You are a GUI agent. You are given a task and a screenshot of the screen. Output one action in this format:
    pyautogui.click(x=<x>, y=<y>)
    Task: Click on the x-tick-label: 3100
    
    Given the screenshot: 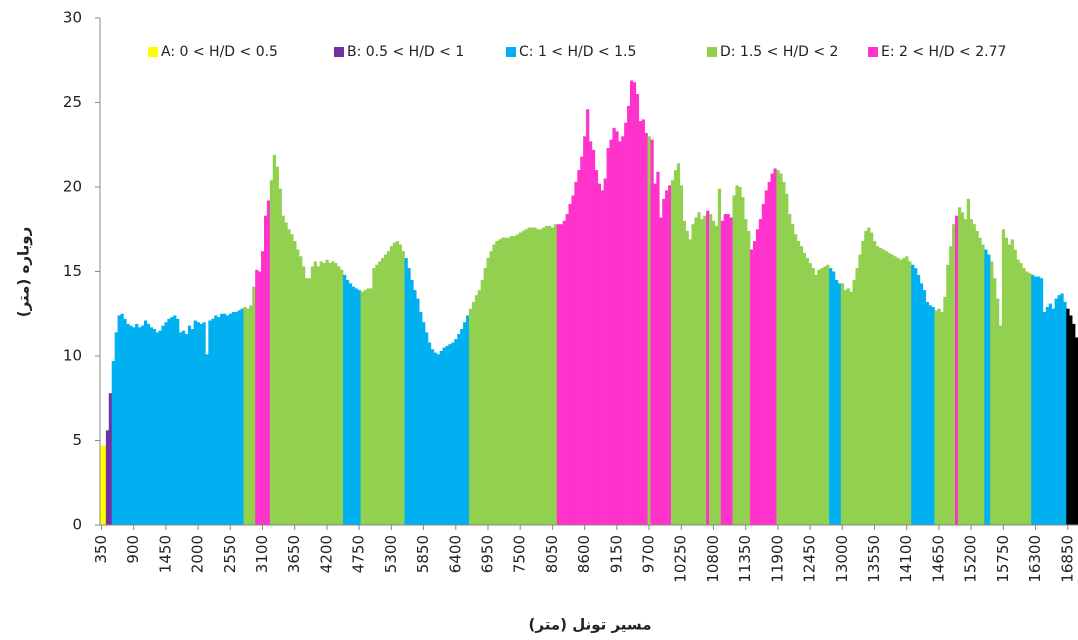 What is the action you would take?
    pyautogui.click(x=262, y=554)
    